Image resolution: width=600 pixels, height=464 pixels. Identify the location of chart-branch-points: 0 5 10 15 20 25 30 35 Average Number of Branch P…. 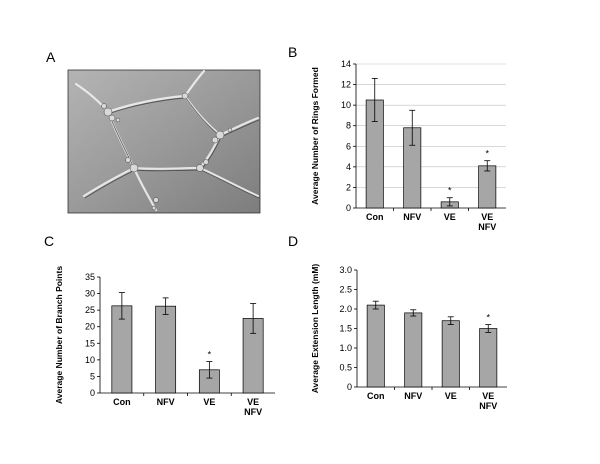
(164, 341).